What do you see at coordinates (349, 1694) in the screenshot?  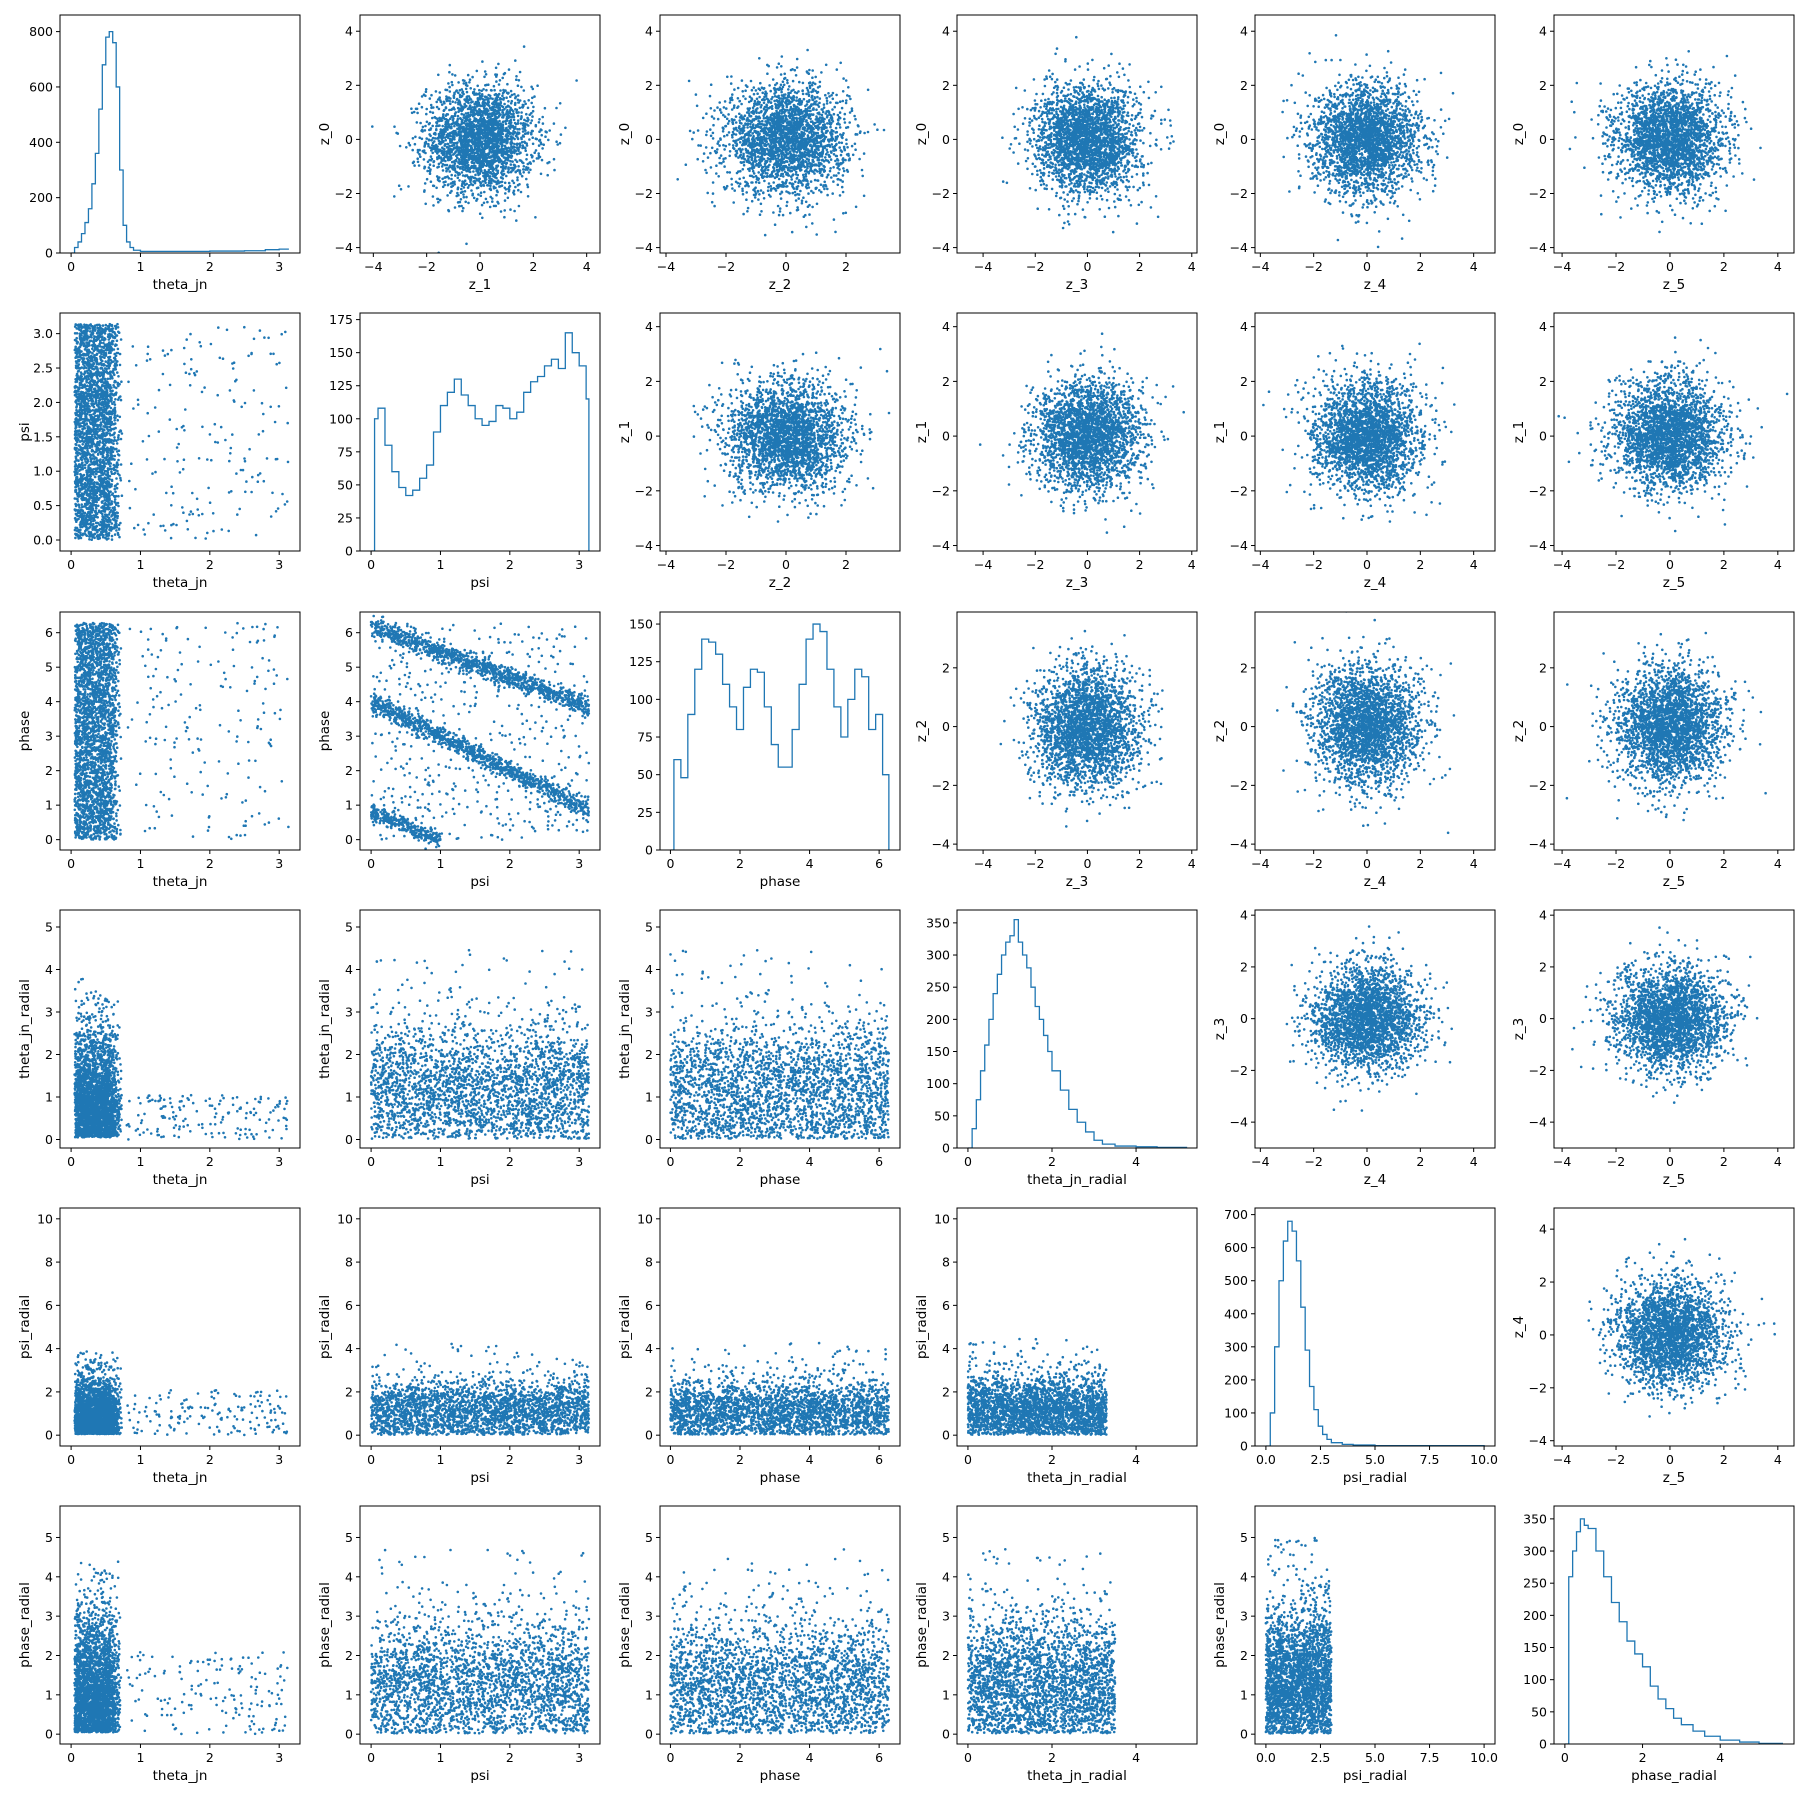 I see `y-tick-label: 1` at bounding box center [349, 1694].